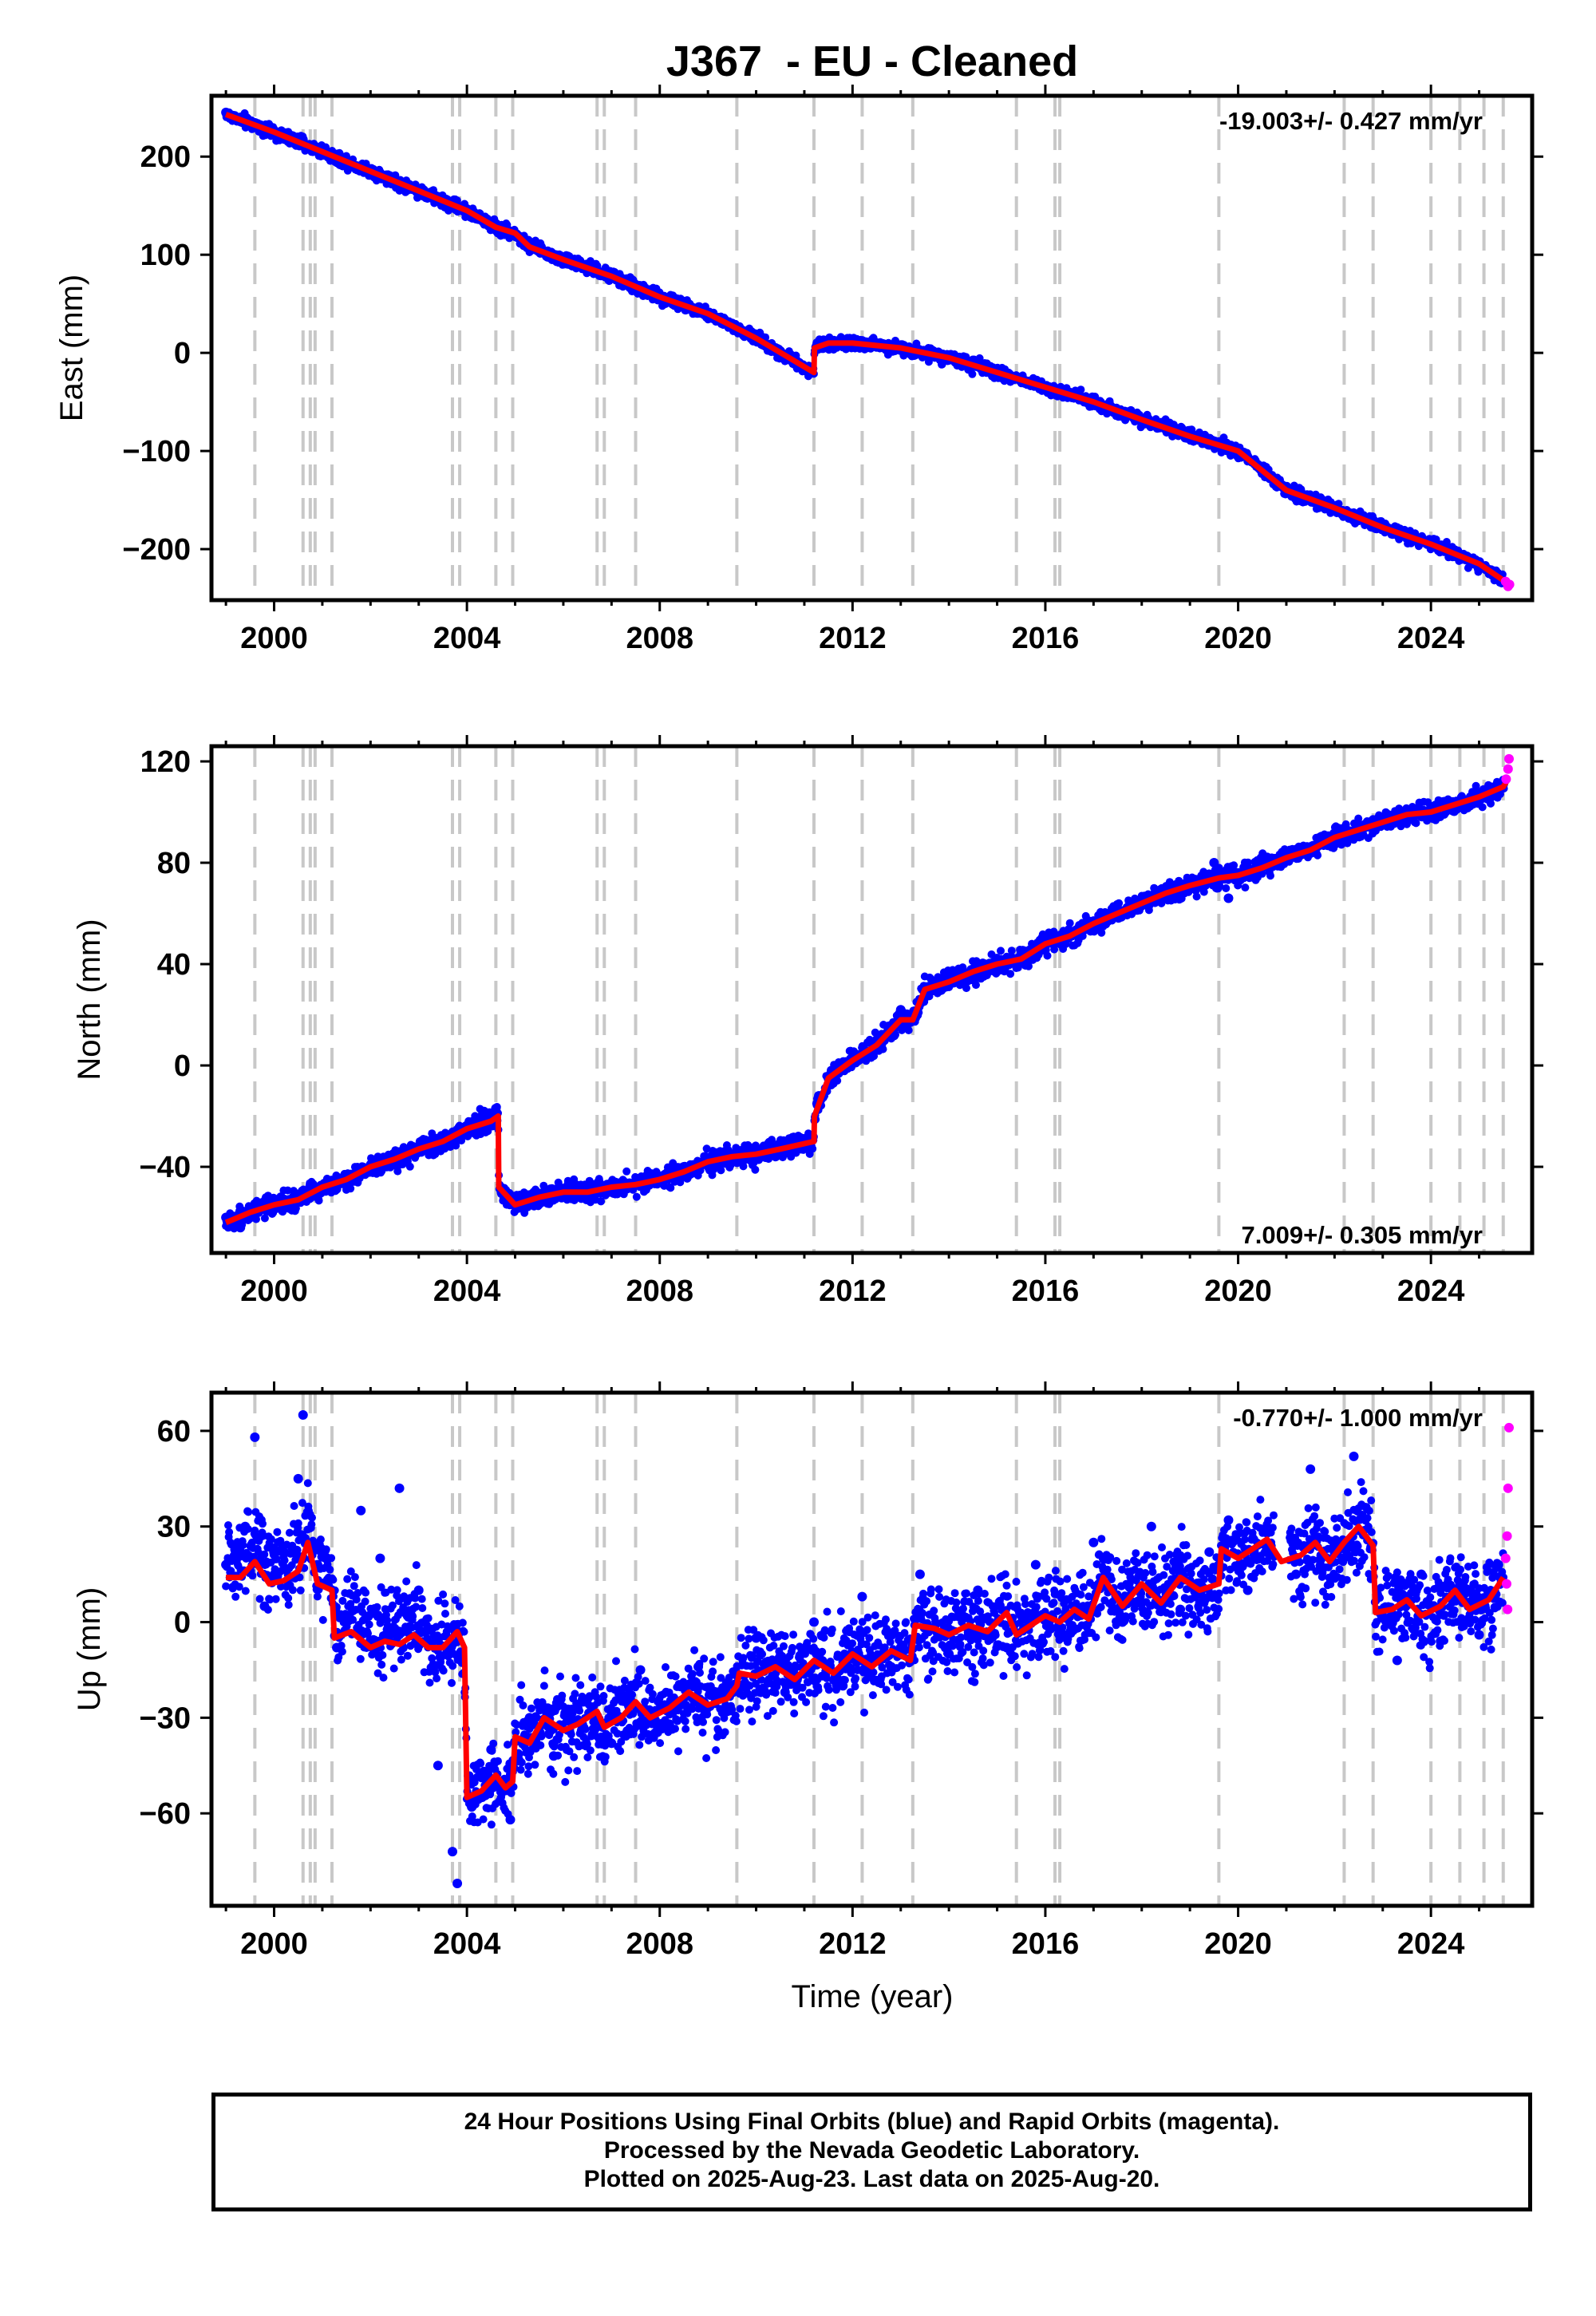 The width and height of the screenshot is (1596, 2316). I want to click on y-tick-label: 200, so click(165, 157).